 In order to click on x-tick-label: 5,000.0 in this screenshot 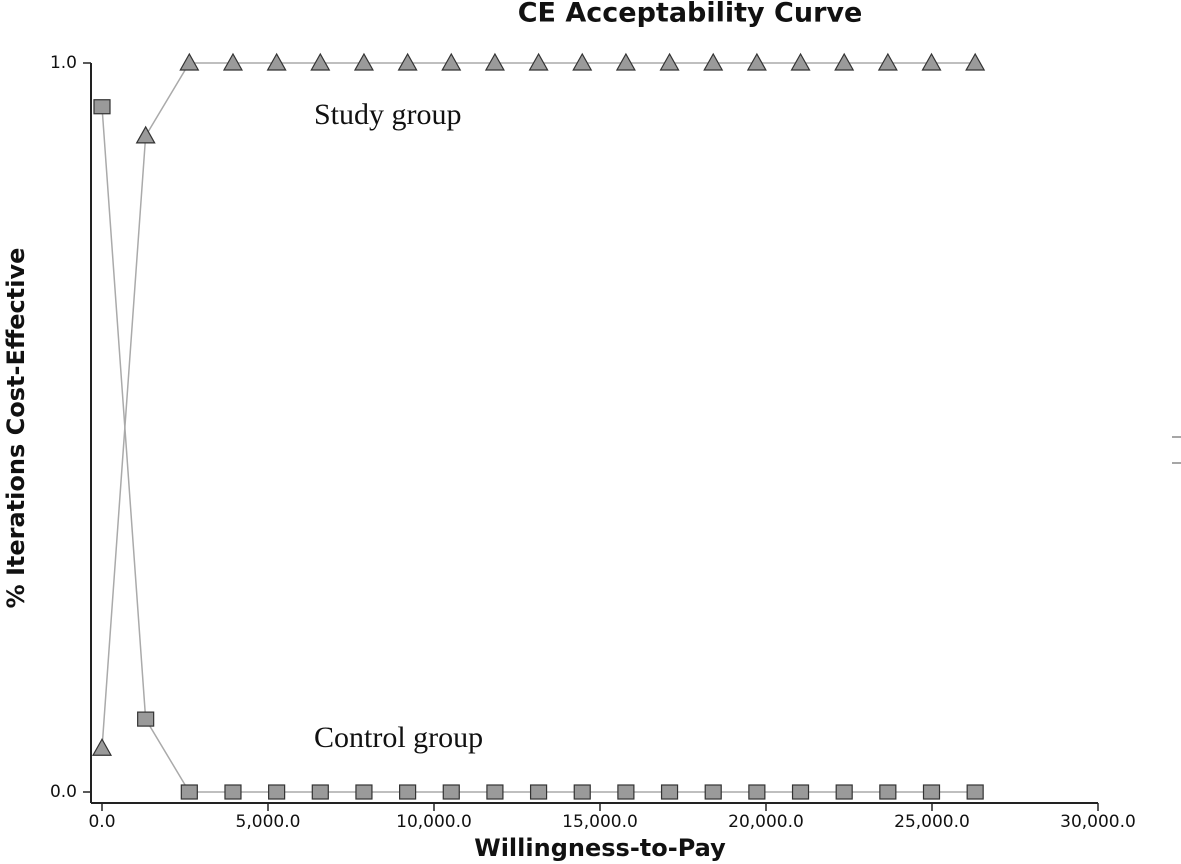, I will do `click(268, 822)`.